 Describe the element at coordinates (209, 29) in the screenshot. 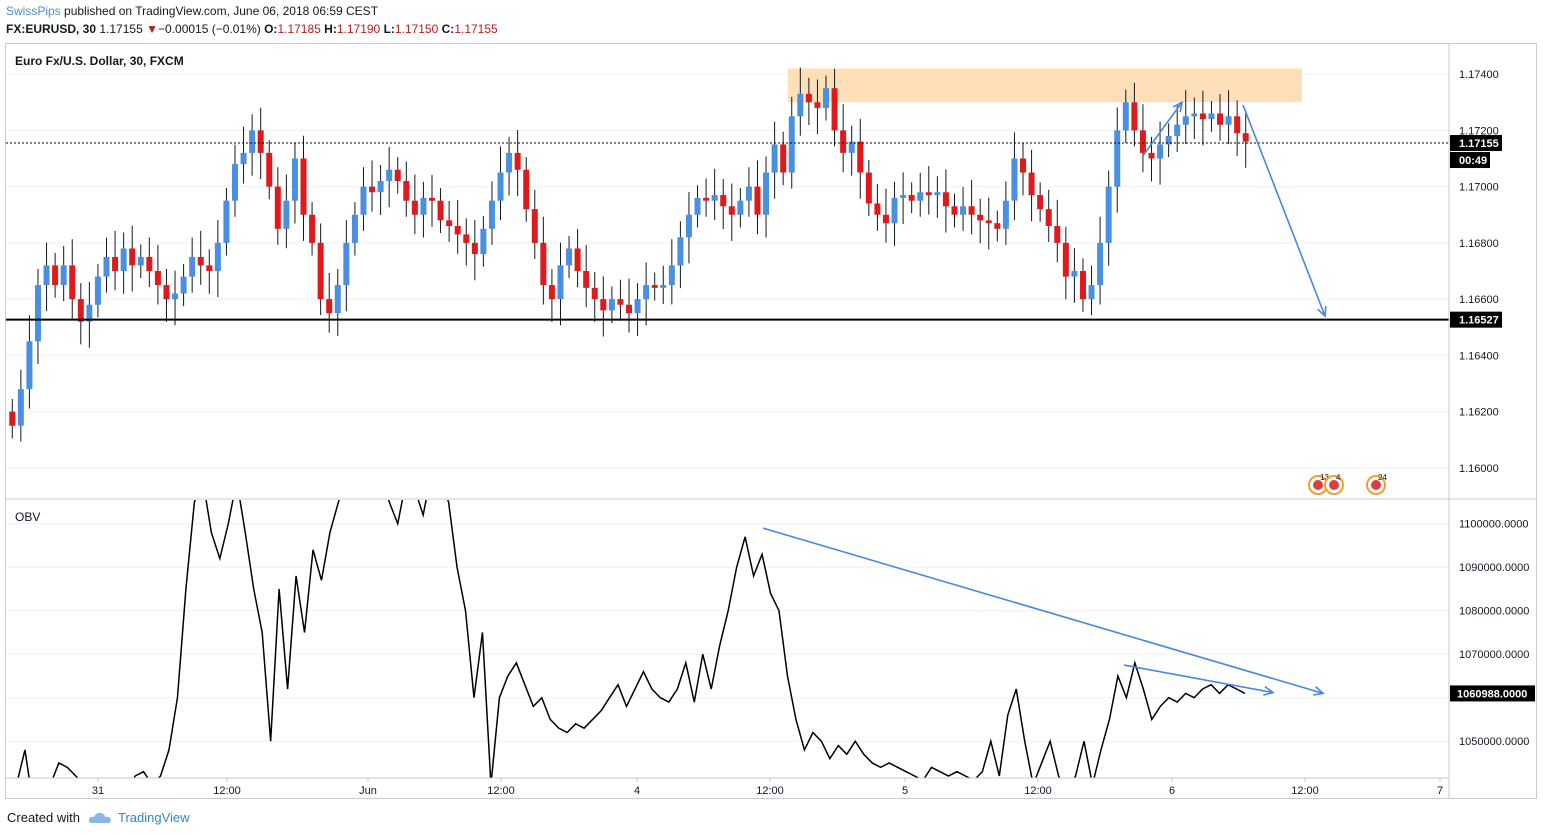

I see `change-value: −0.00015 (−0.01%)` at that location.